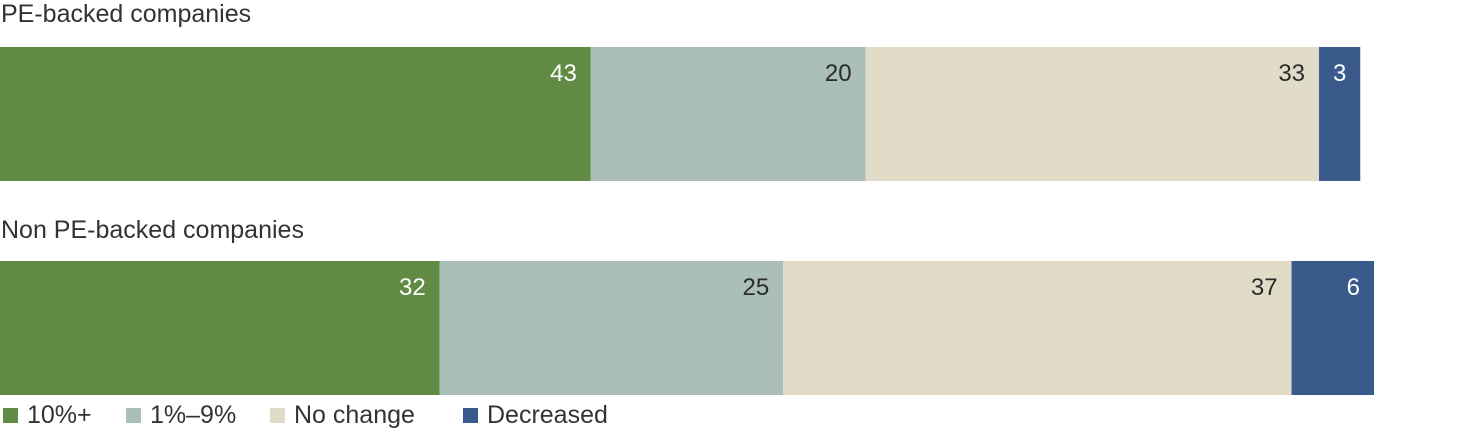  What do you see at coordinates (547, 415) in the screenshot?
I see `legend-label-3: Decreased` at bounding box center [547, 415].